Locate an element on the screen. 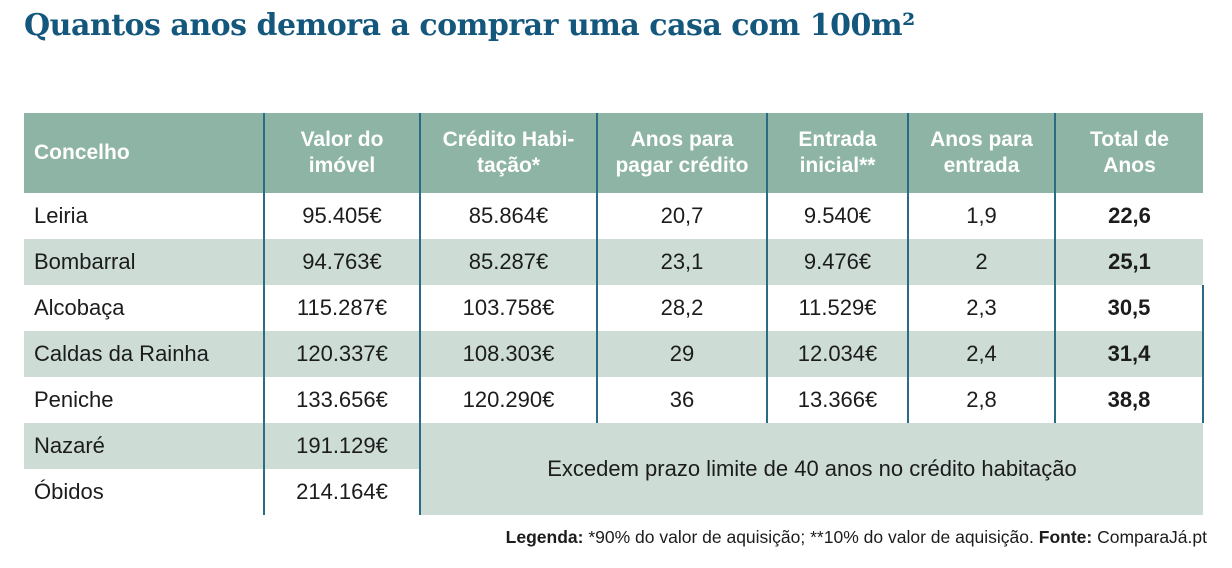 Image resolution: width=1232 pixels, height=568 pixels. table-row-obidos: Óbidos 214.164€ is located at coordinates (613, 492).